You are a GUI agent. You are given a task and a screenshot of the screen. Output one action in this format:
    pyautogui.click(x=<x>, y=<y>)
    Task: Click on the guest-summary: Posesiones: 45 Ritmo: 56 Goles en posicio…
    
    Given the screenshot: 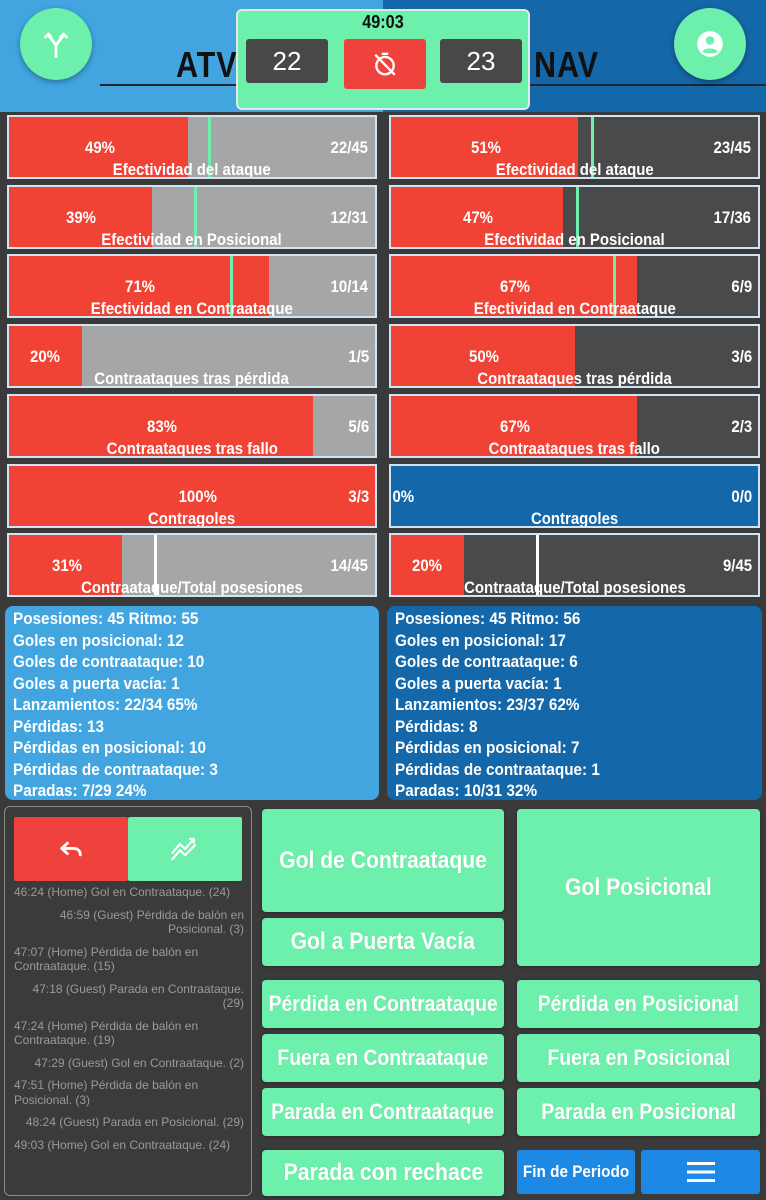 What is the action you would take?
    pyautogui.click(x=574, y=703)
    